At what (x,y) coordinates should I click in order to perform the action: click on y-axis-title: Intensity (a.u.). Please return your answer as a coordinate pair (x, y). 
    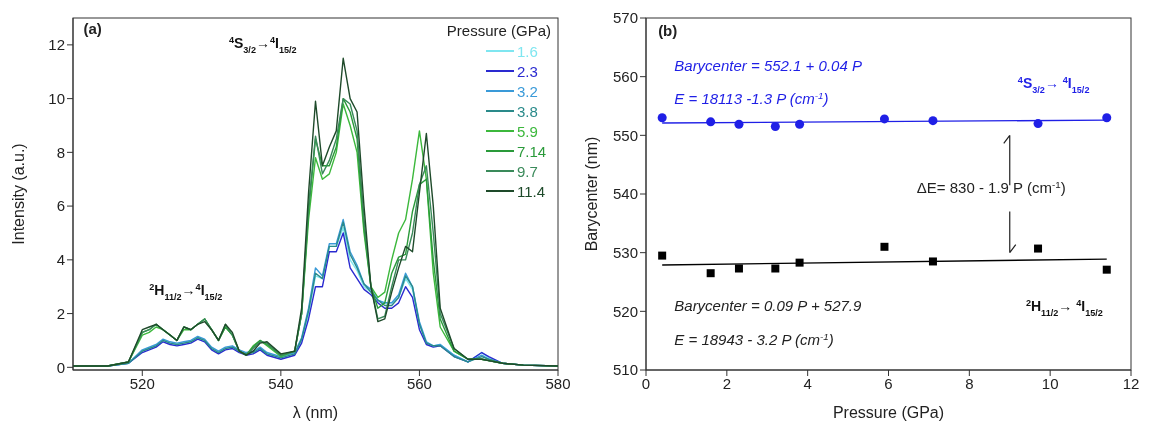
    Looking at the image, I should click on (18, 194).